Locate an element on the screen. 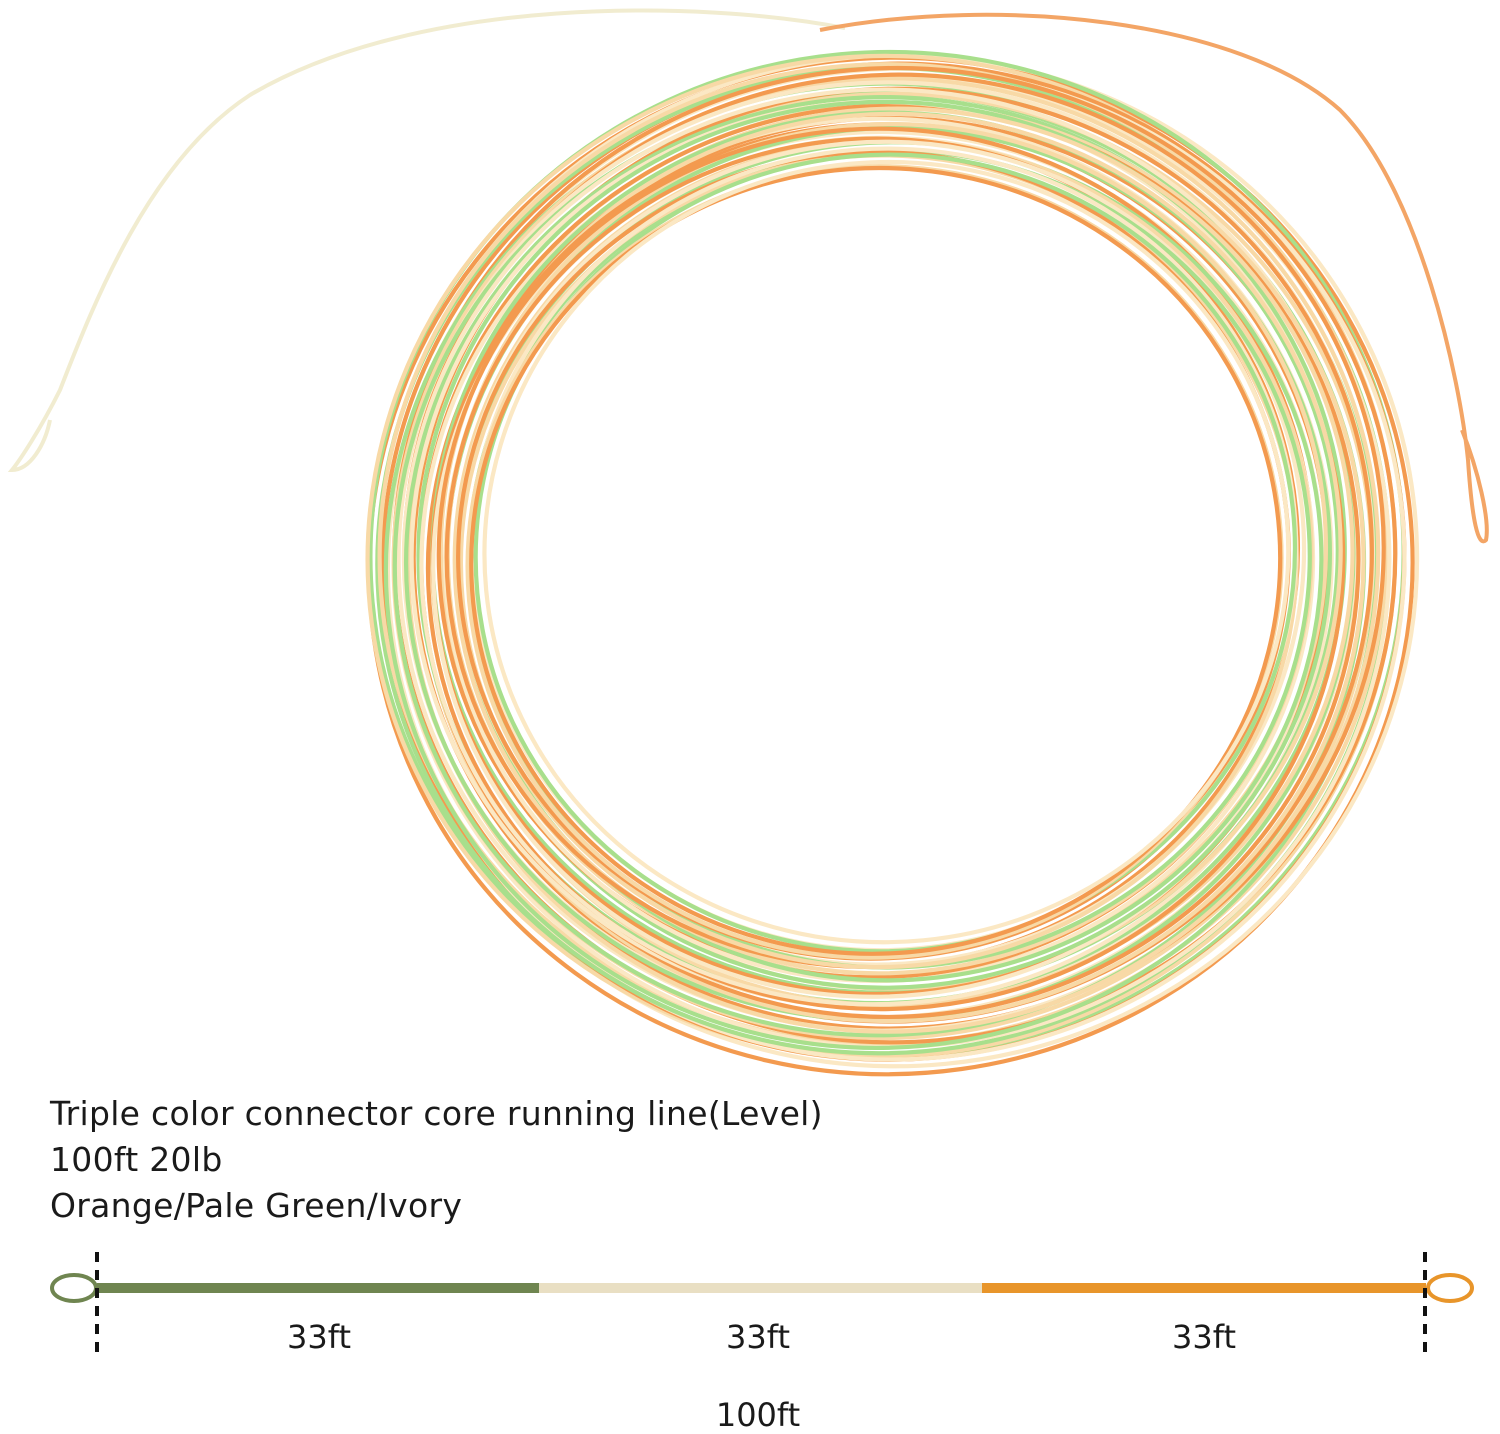 This screenshot has width=1500, height=1434. segment-3-length: 33ft is located at coordinates (1204, 1337).